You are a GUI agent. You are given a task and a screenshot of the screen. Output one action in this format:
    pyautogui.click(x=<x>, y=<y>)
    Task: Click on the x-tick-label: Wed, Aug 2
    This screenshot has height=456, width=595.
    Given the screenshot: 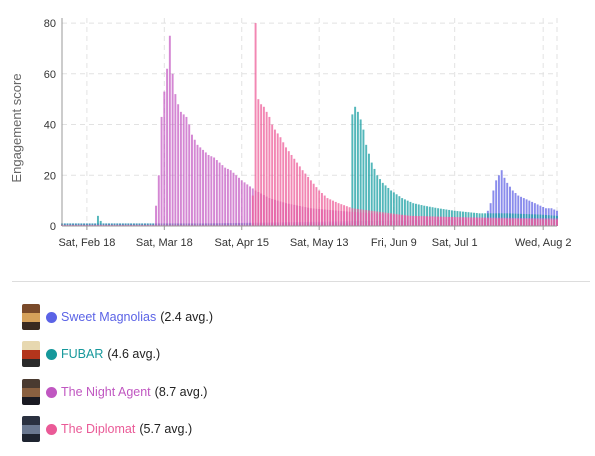 What is the action you would take?
    pyautogui.click(x=543, y=243)
    